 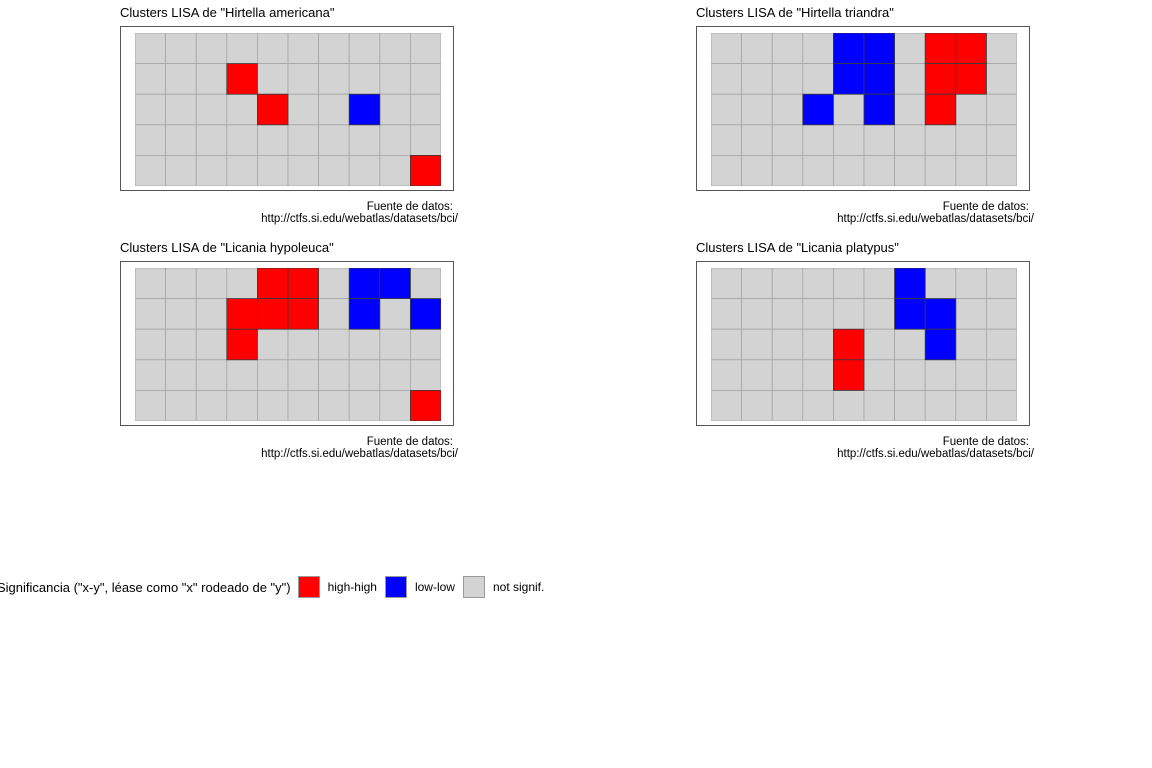 What do you see at coordinates (273, 375) in the screenshot?
I see `cell-not-signif-r4-c5` at bounding box center [273, 375].